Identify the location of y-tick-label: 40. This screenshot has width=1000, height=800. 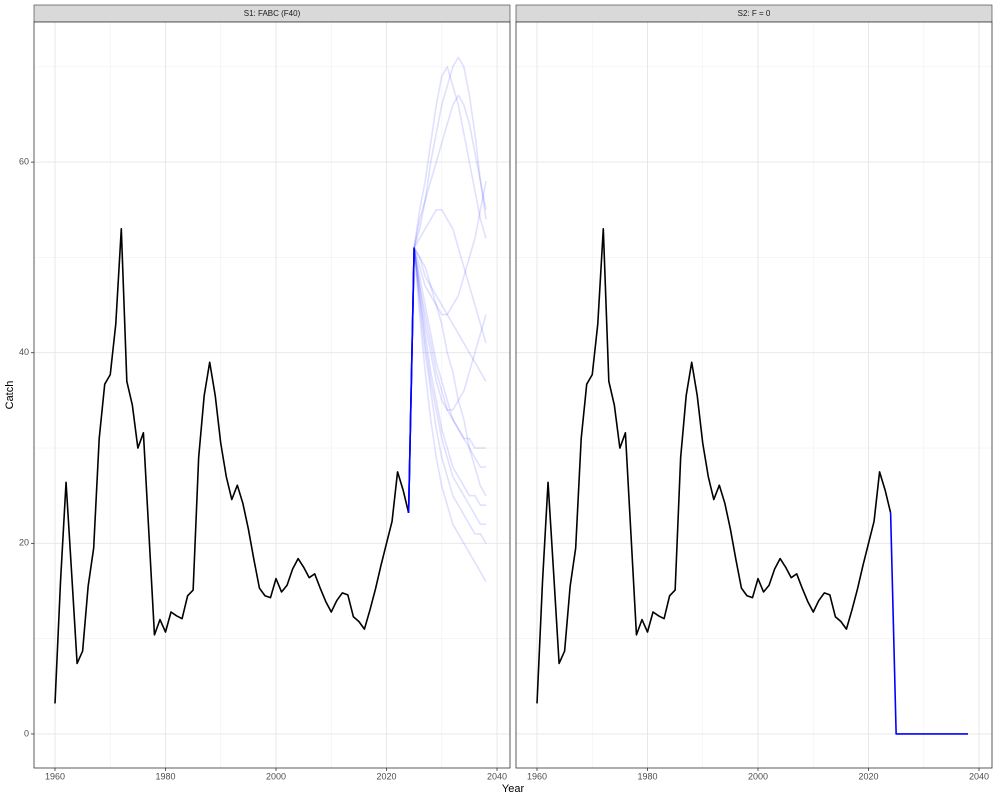
(24, 352).